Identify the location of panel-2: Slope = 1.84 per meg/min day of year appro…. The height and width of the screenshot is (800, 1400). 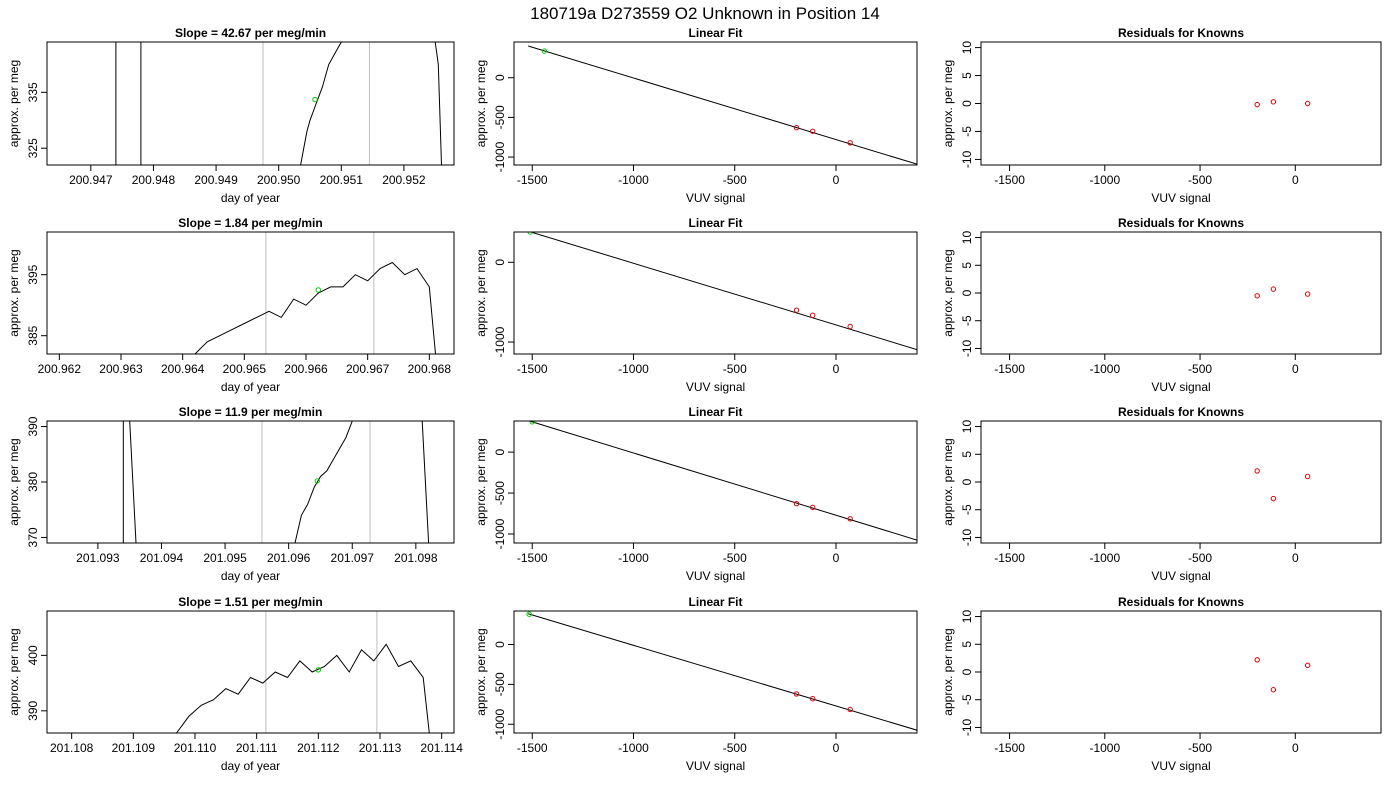
(231, 305).